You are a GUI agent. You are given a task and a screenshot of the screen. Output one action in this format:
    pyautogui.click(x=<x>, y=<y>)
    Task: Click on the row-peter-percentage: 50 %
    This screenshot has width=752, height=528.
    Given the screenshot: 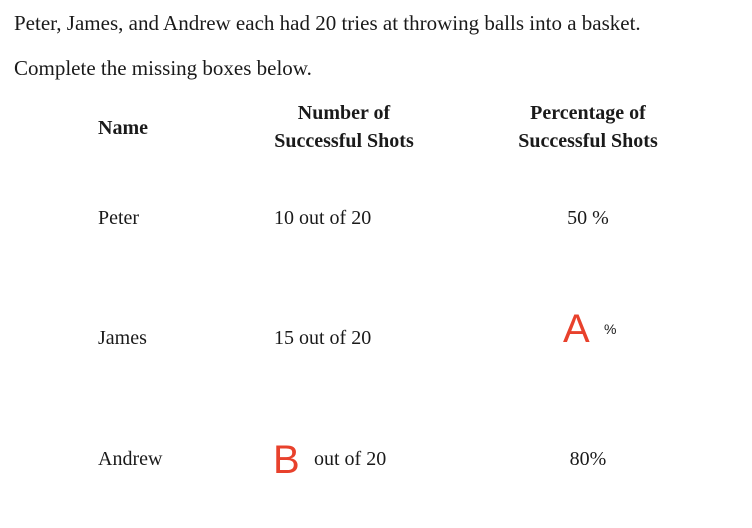 What is the action you would take?
    pyautogui.click(x=588, y=218)
    